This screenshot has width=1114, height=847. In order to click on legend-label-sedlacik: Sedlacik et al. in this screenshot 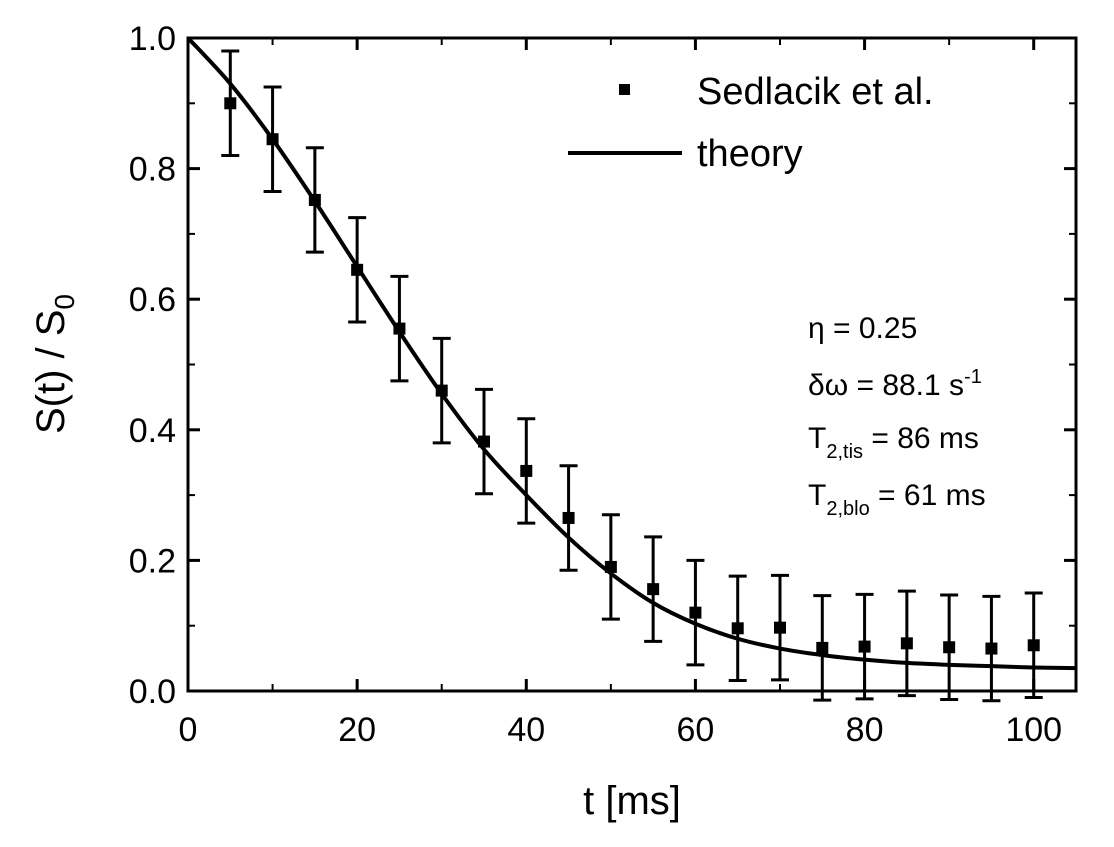, I will do `click(815, 92)`.